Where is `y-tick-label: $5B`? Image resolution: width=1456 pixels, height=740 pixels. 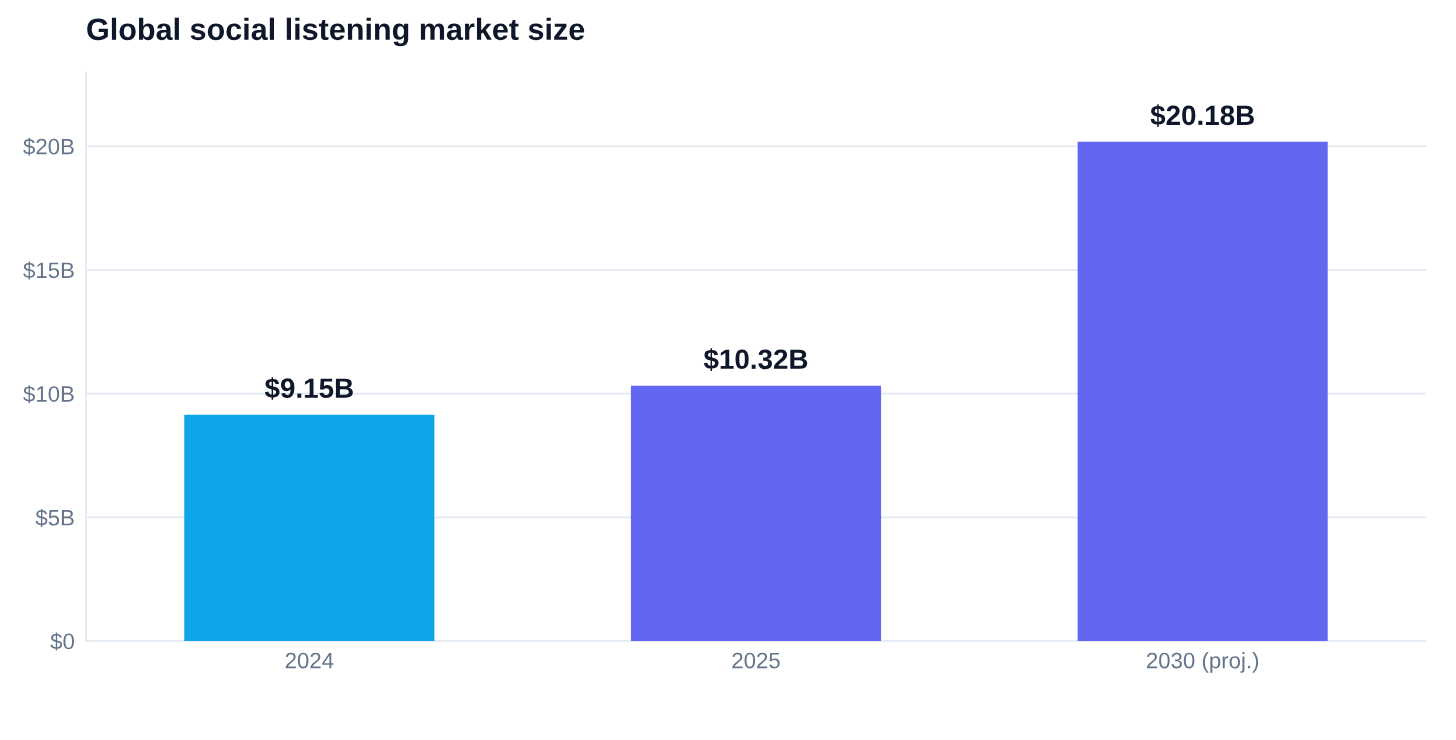
y-tick-label: $5B is located at coordinates (54, 517).